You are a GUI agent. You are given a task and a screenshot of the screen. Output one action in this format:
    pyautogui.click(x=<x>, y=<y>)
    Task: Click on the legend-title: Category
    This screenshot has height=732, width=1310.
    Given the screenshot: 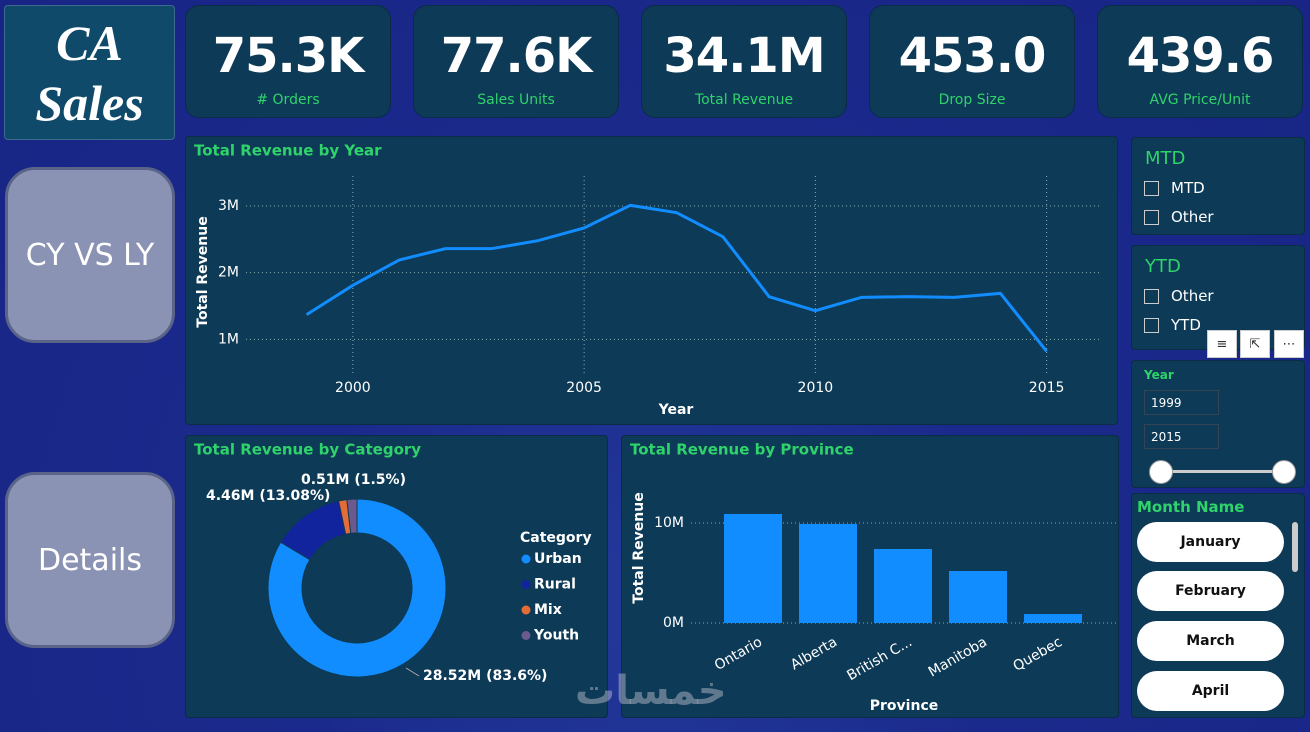 What is the action you would take?
    pyautogui.click(x=556, y=538)
    